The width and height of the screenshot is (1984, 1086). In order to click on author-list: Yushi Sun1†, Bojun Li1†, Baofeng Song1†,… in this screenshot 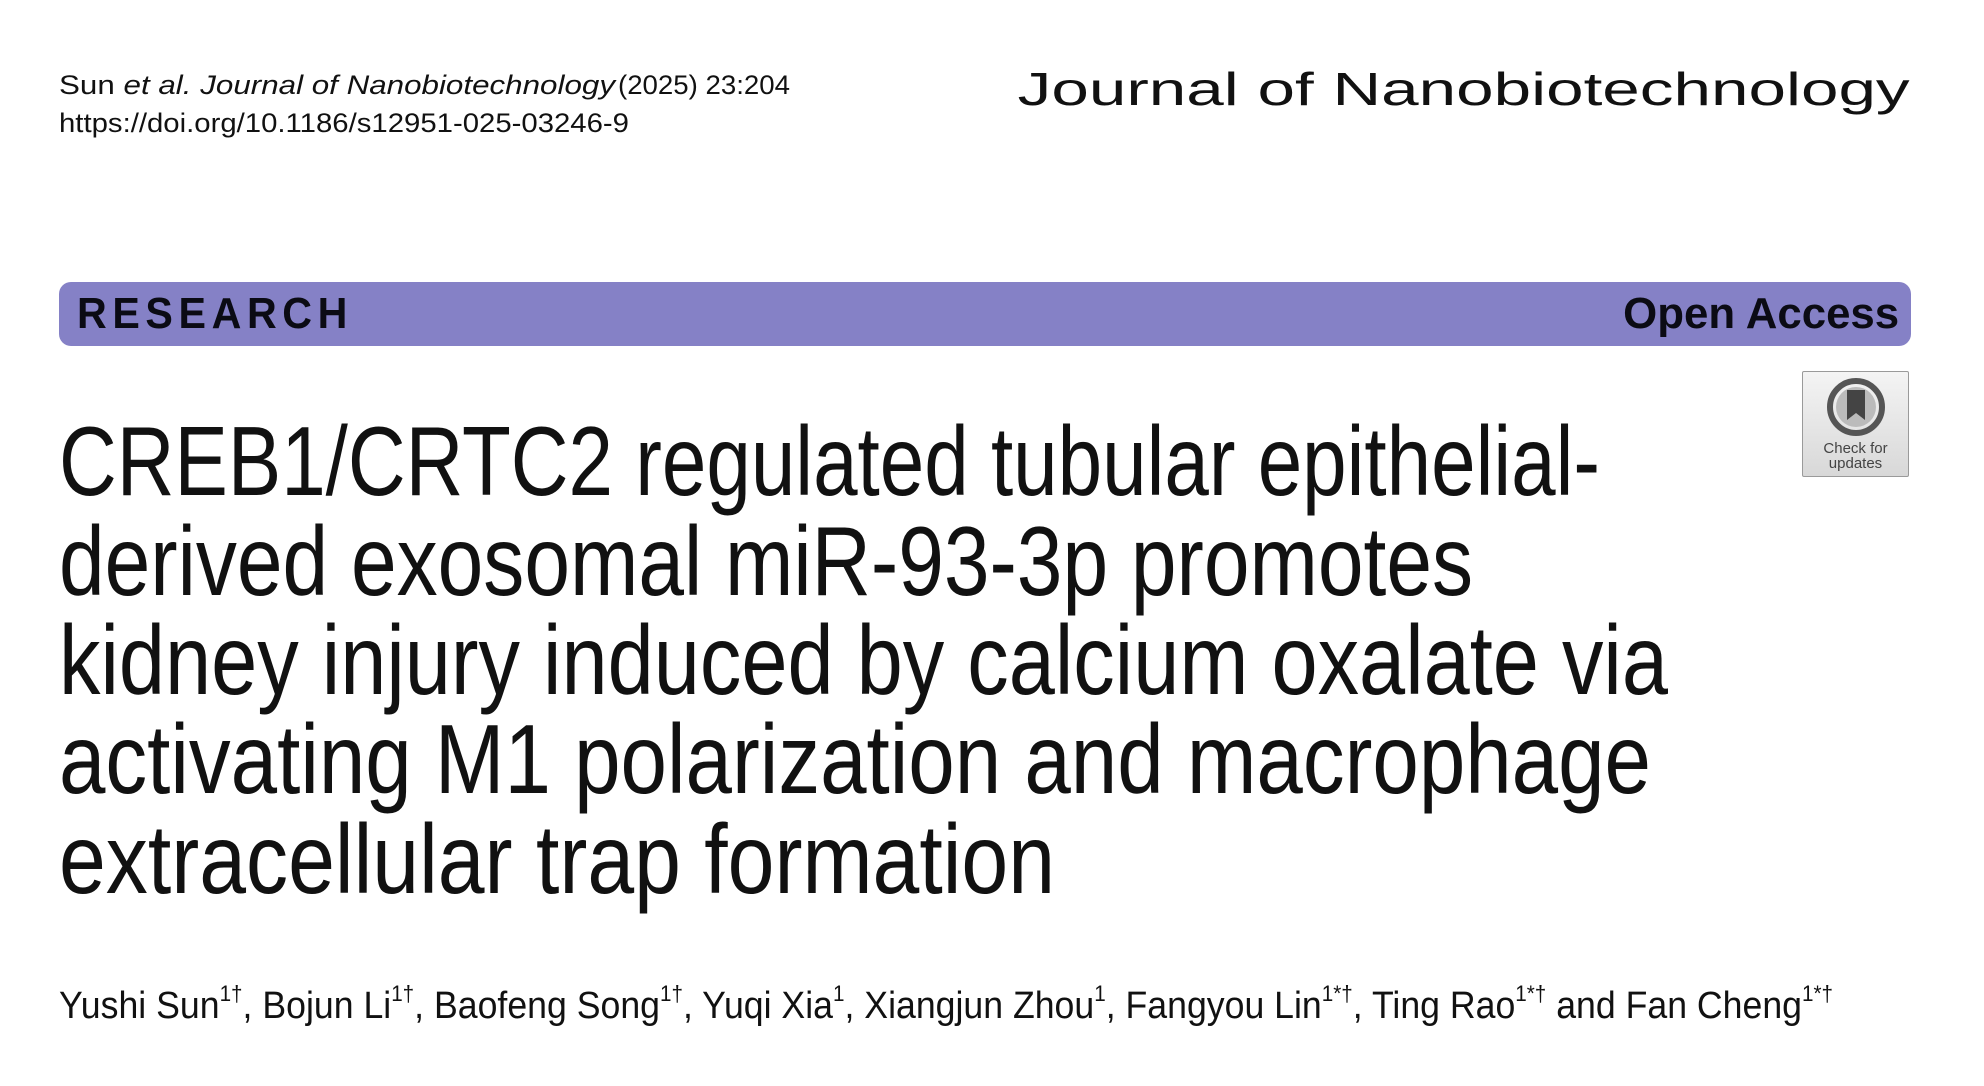, I will do `click(1004, 1004)`.